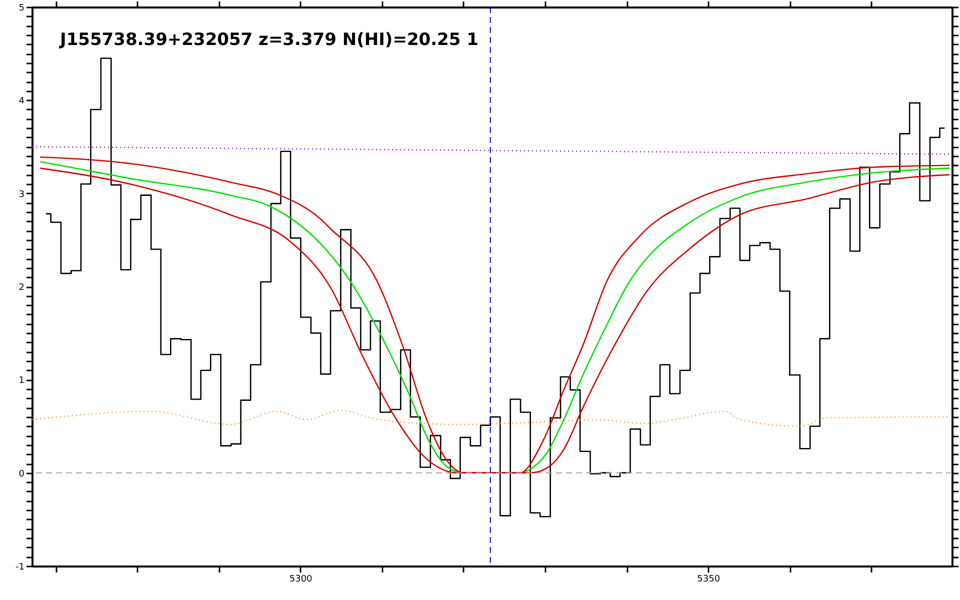 The height and width of the screenshot is (600, 960). I want to click on line-series, so click(491, 418).